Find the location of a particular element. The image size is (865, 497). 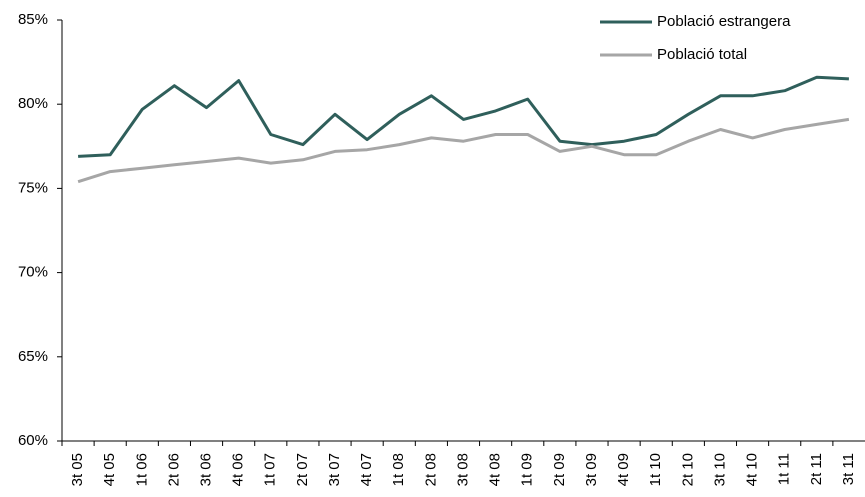

x-tick-label: 3t 10 is located at coordinates (719, 469).